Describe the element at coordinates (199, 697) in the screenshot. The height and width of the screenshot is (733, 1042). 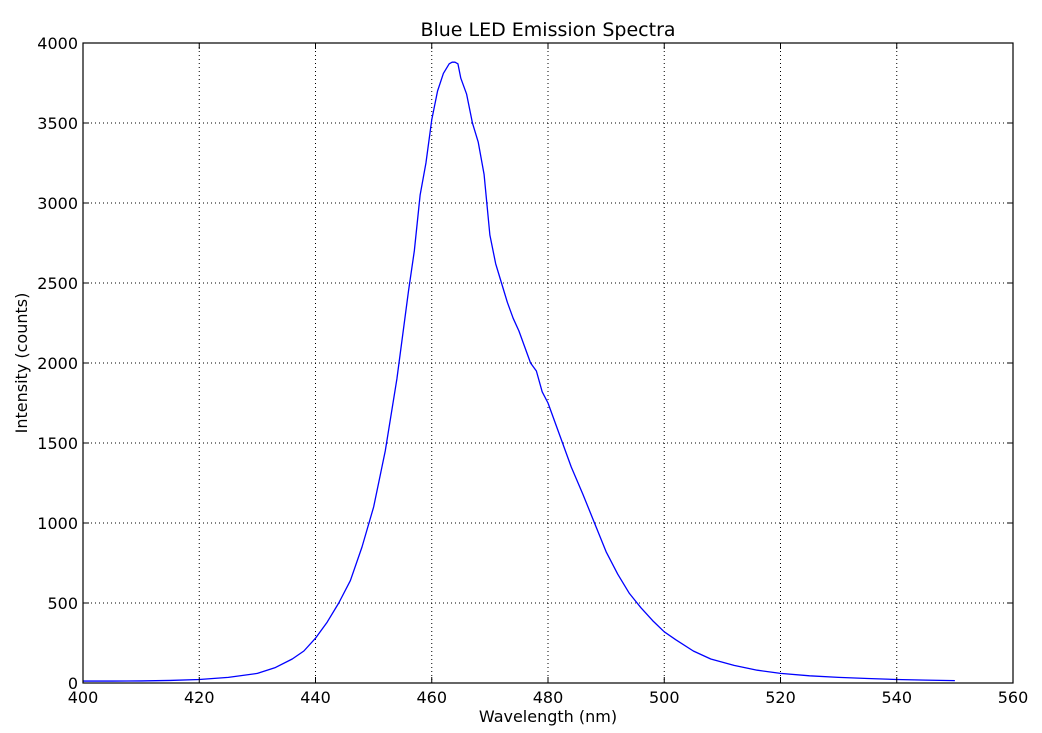
I see `x-tick-label: 420` at that location.